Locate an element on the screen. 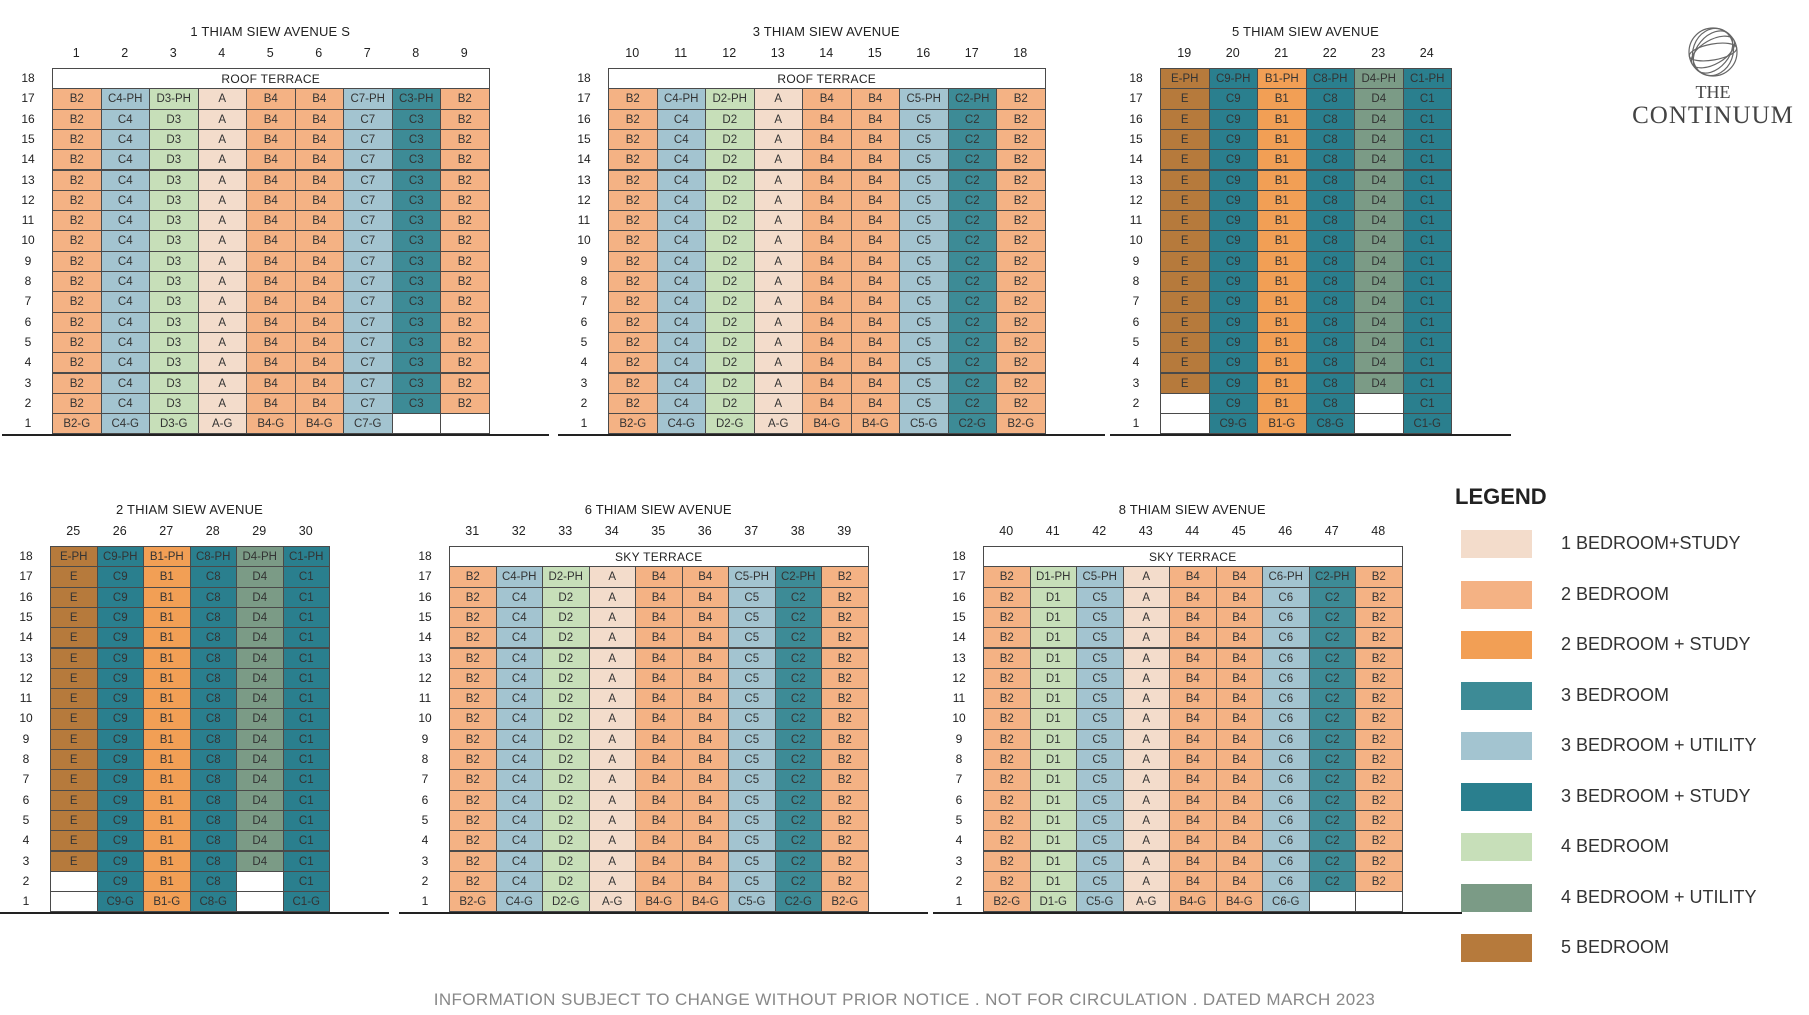  unit-cell: C2-G is located at coordinates (798, 902).